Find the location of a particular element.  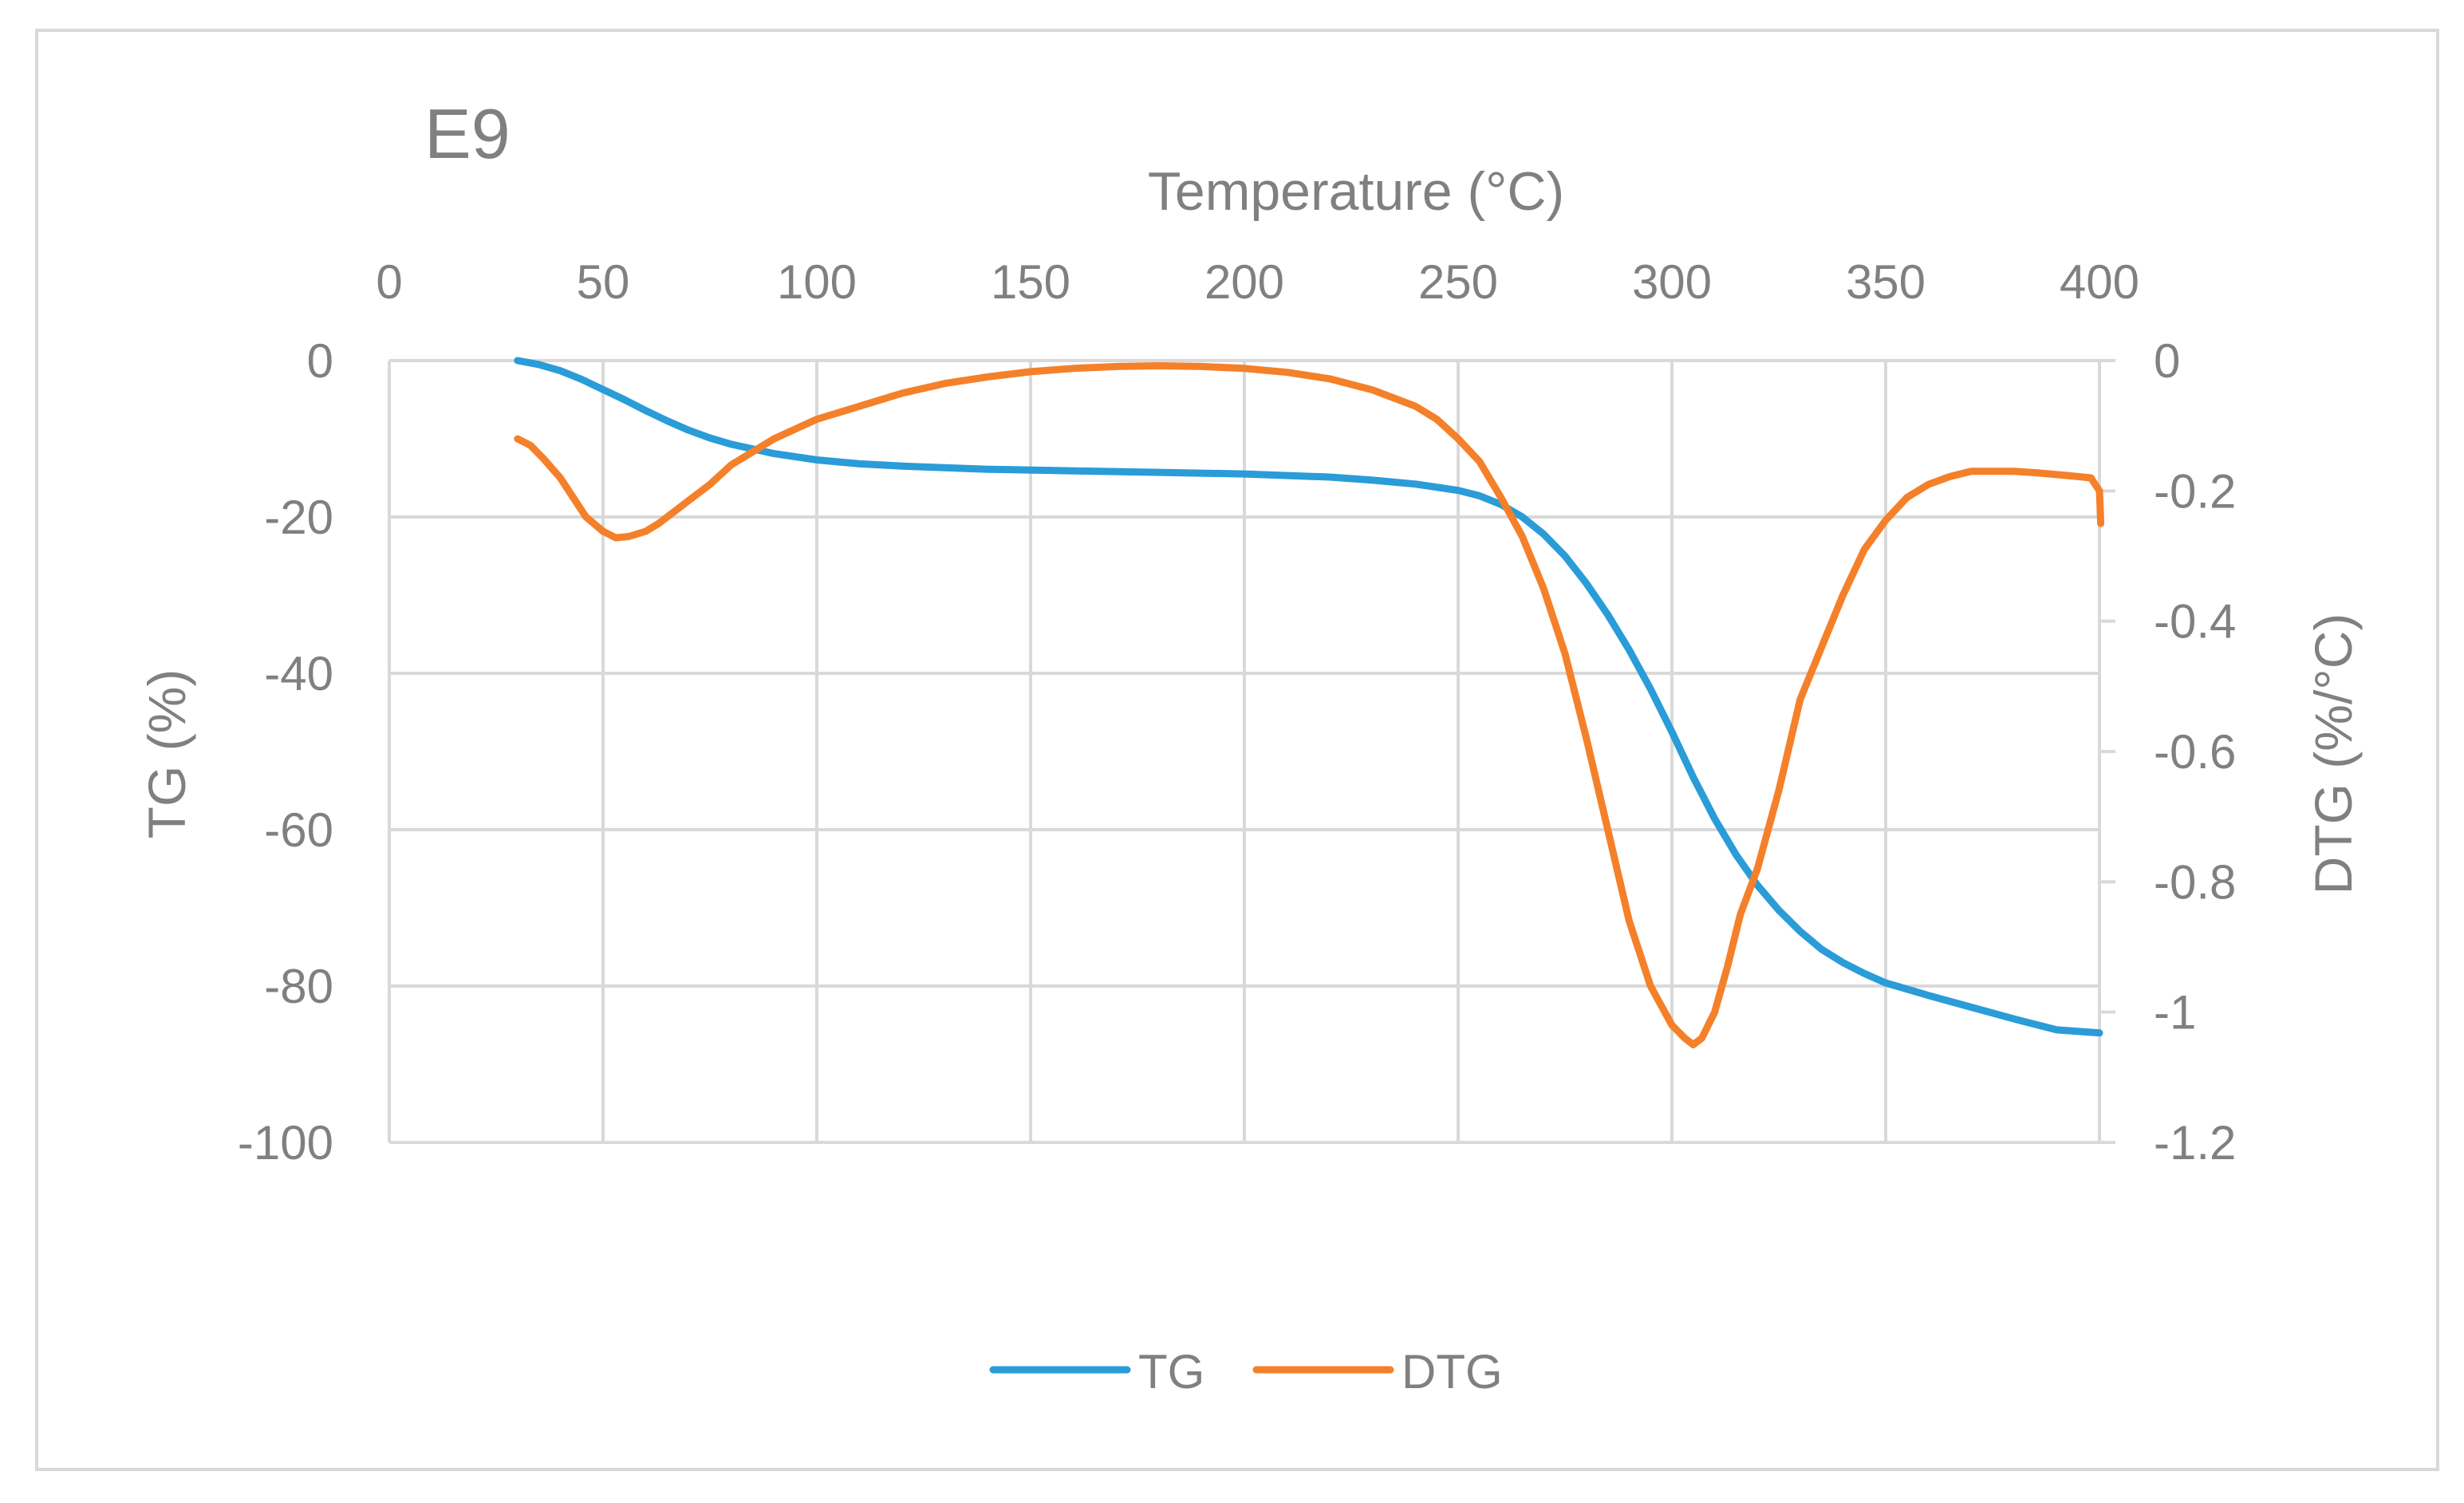

x-tick-label: 400 is located at coordinates (2099, 282).